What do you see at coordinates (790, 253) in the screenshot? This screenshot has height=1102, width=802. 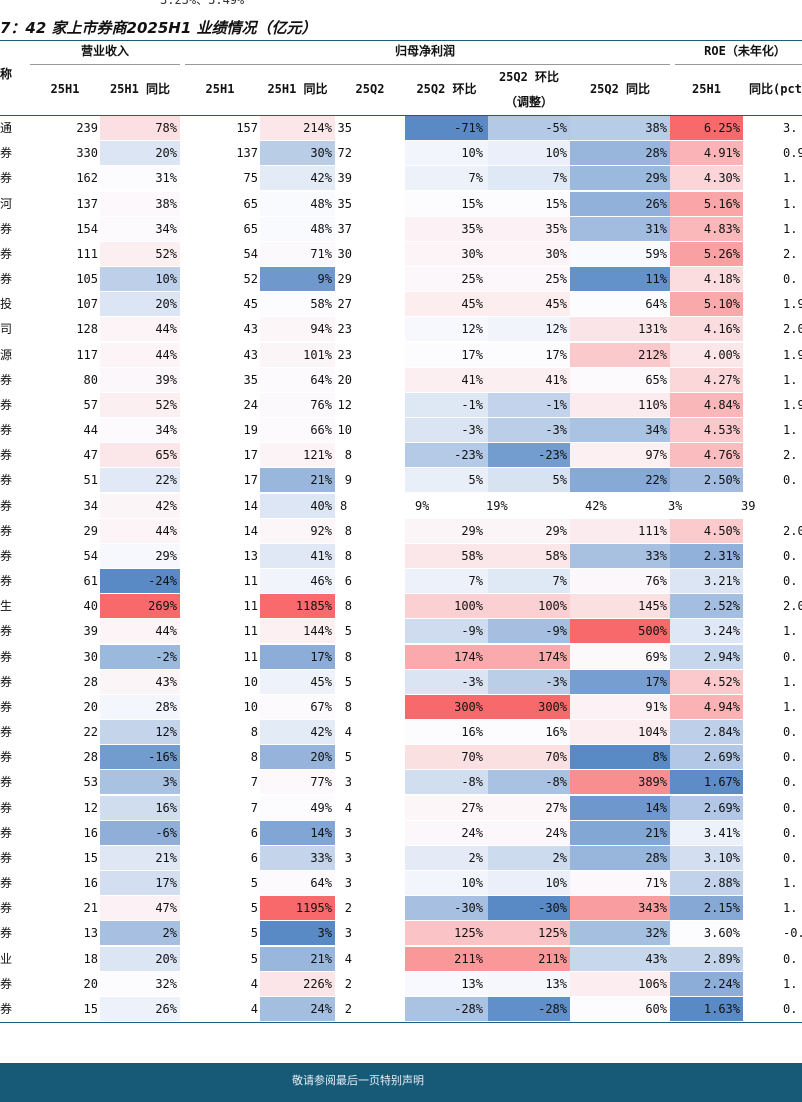 I see `table-cell: 2.` at bounding box center [790, 253].